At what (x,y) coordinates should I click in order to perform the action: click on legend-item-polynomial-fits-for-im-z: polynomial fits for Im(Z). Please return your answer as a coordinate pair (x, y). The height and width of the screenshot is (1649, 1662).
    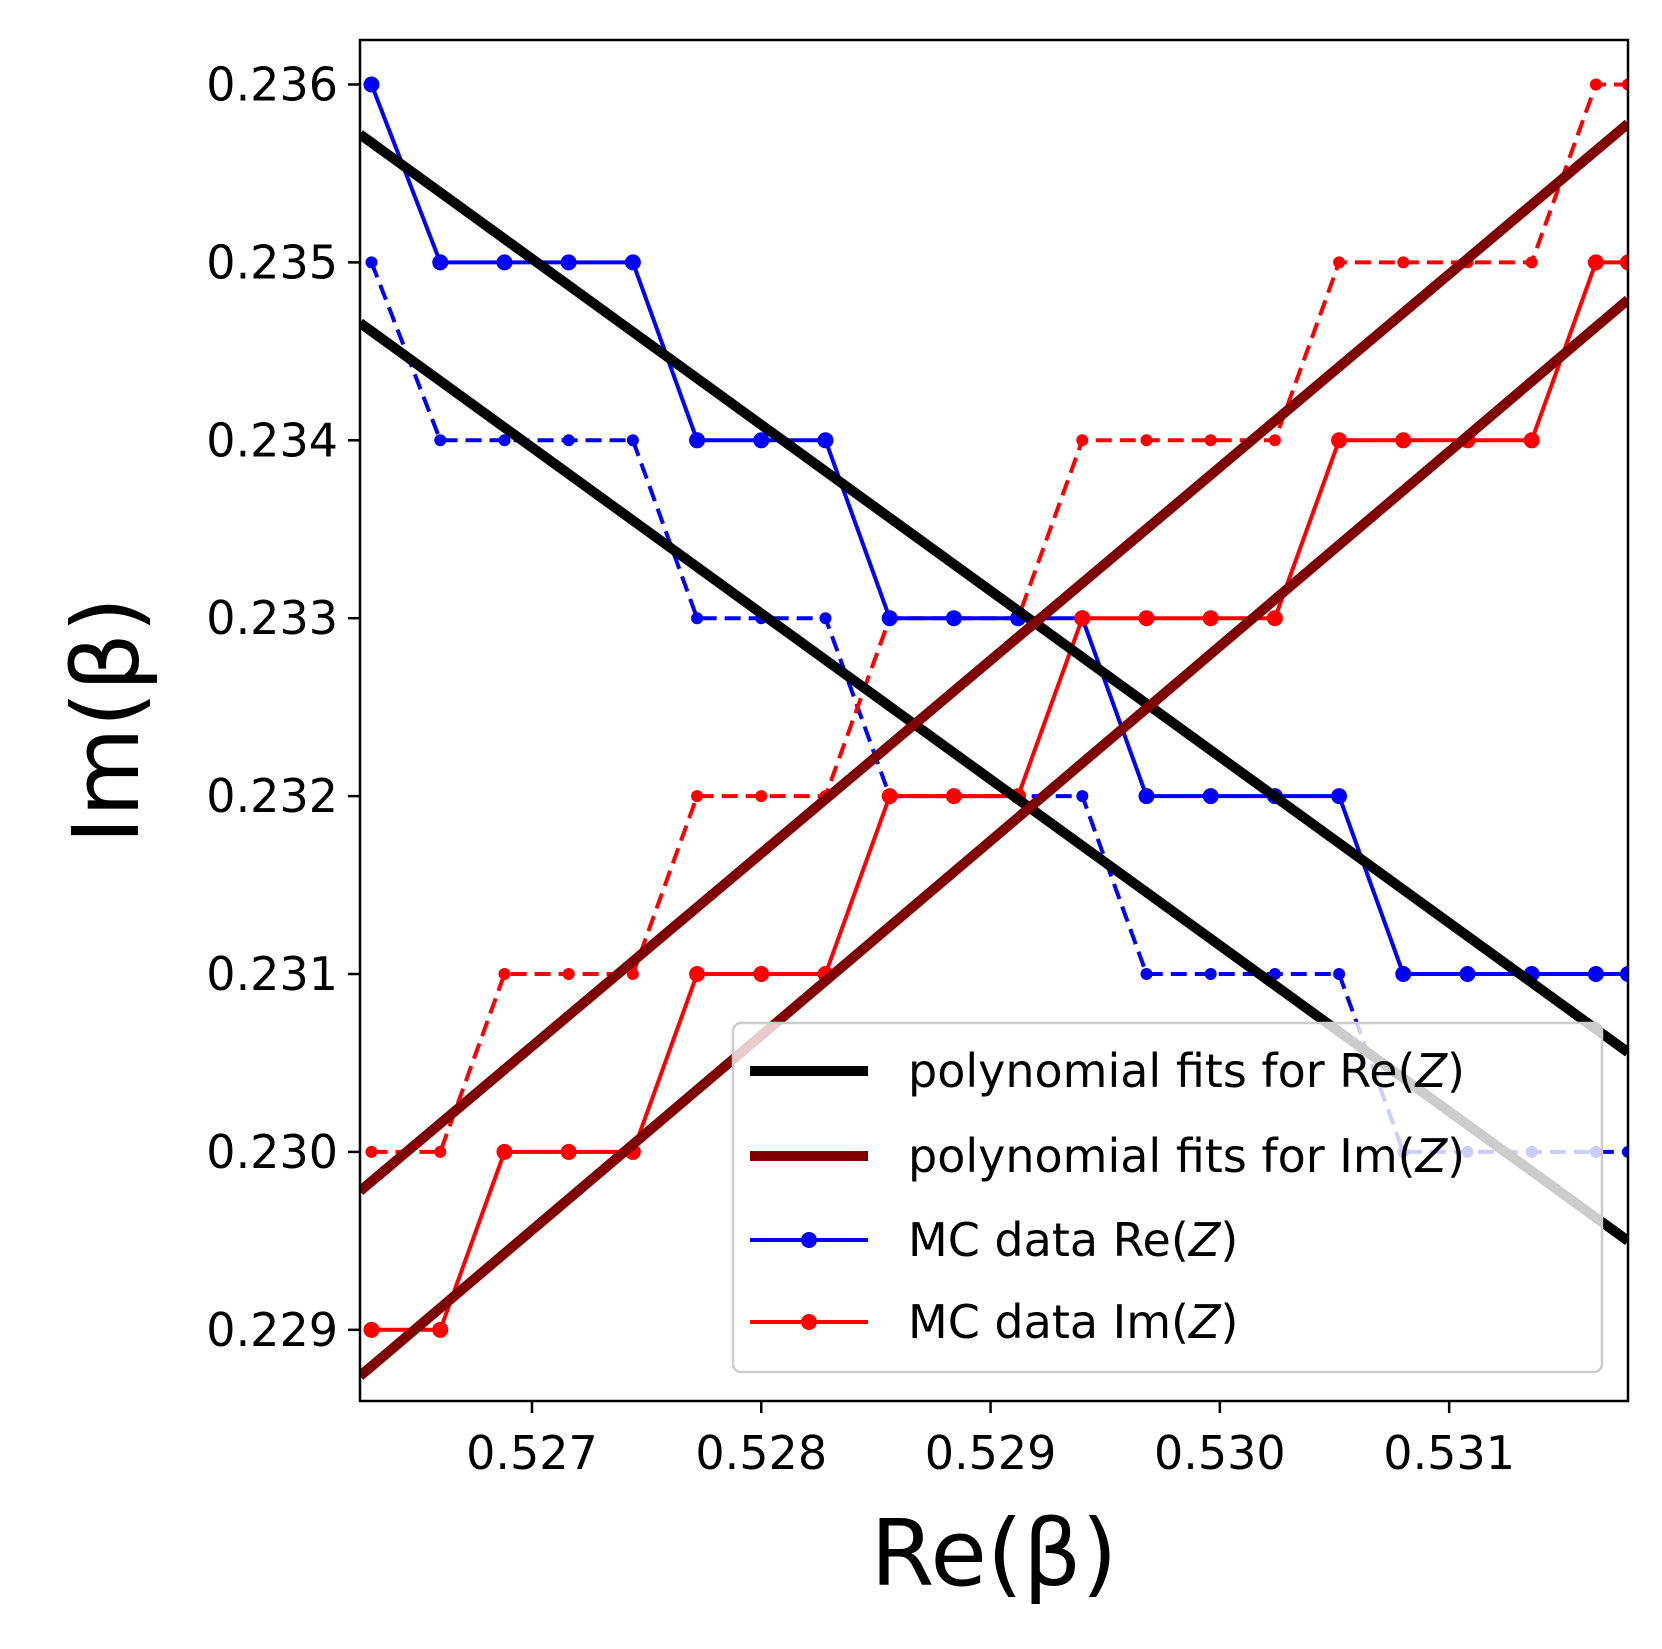
    Looking at the image, I should click on (1107, 1156).